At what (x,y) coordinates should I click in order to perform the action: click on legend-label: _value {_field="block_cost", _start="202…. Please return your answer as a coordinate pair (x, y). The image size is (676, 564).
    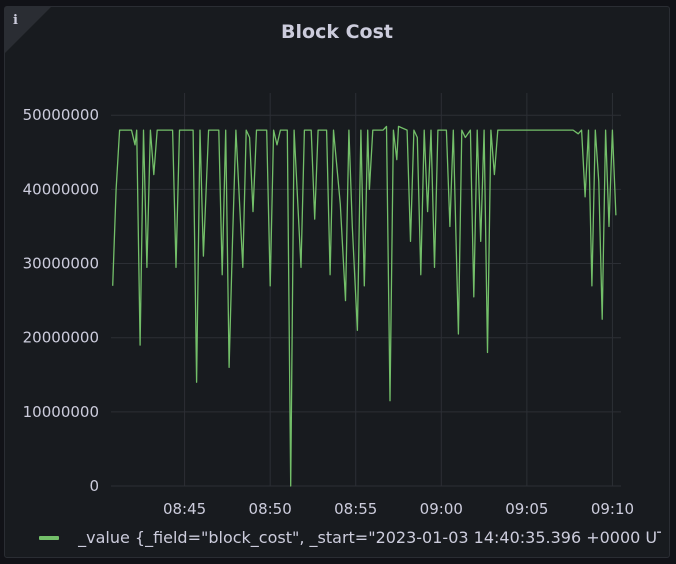
    Looking at the image, I should click on (369, 537).